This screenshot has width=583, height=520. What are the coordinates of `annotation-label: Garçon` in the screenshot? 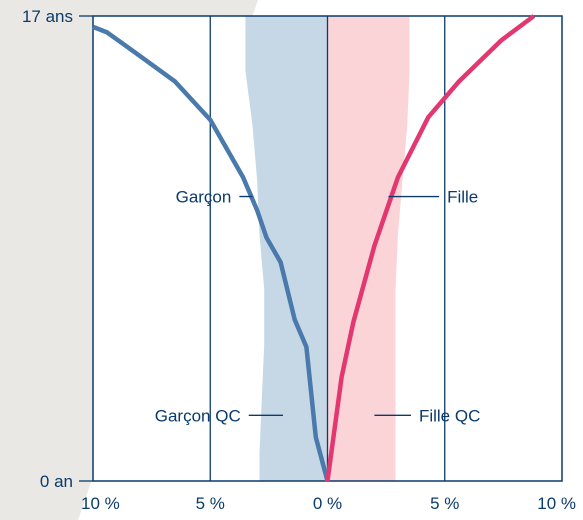 It's located at (204, 197).